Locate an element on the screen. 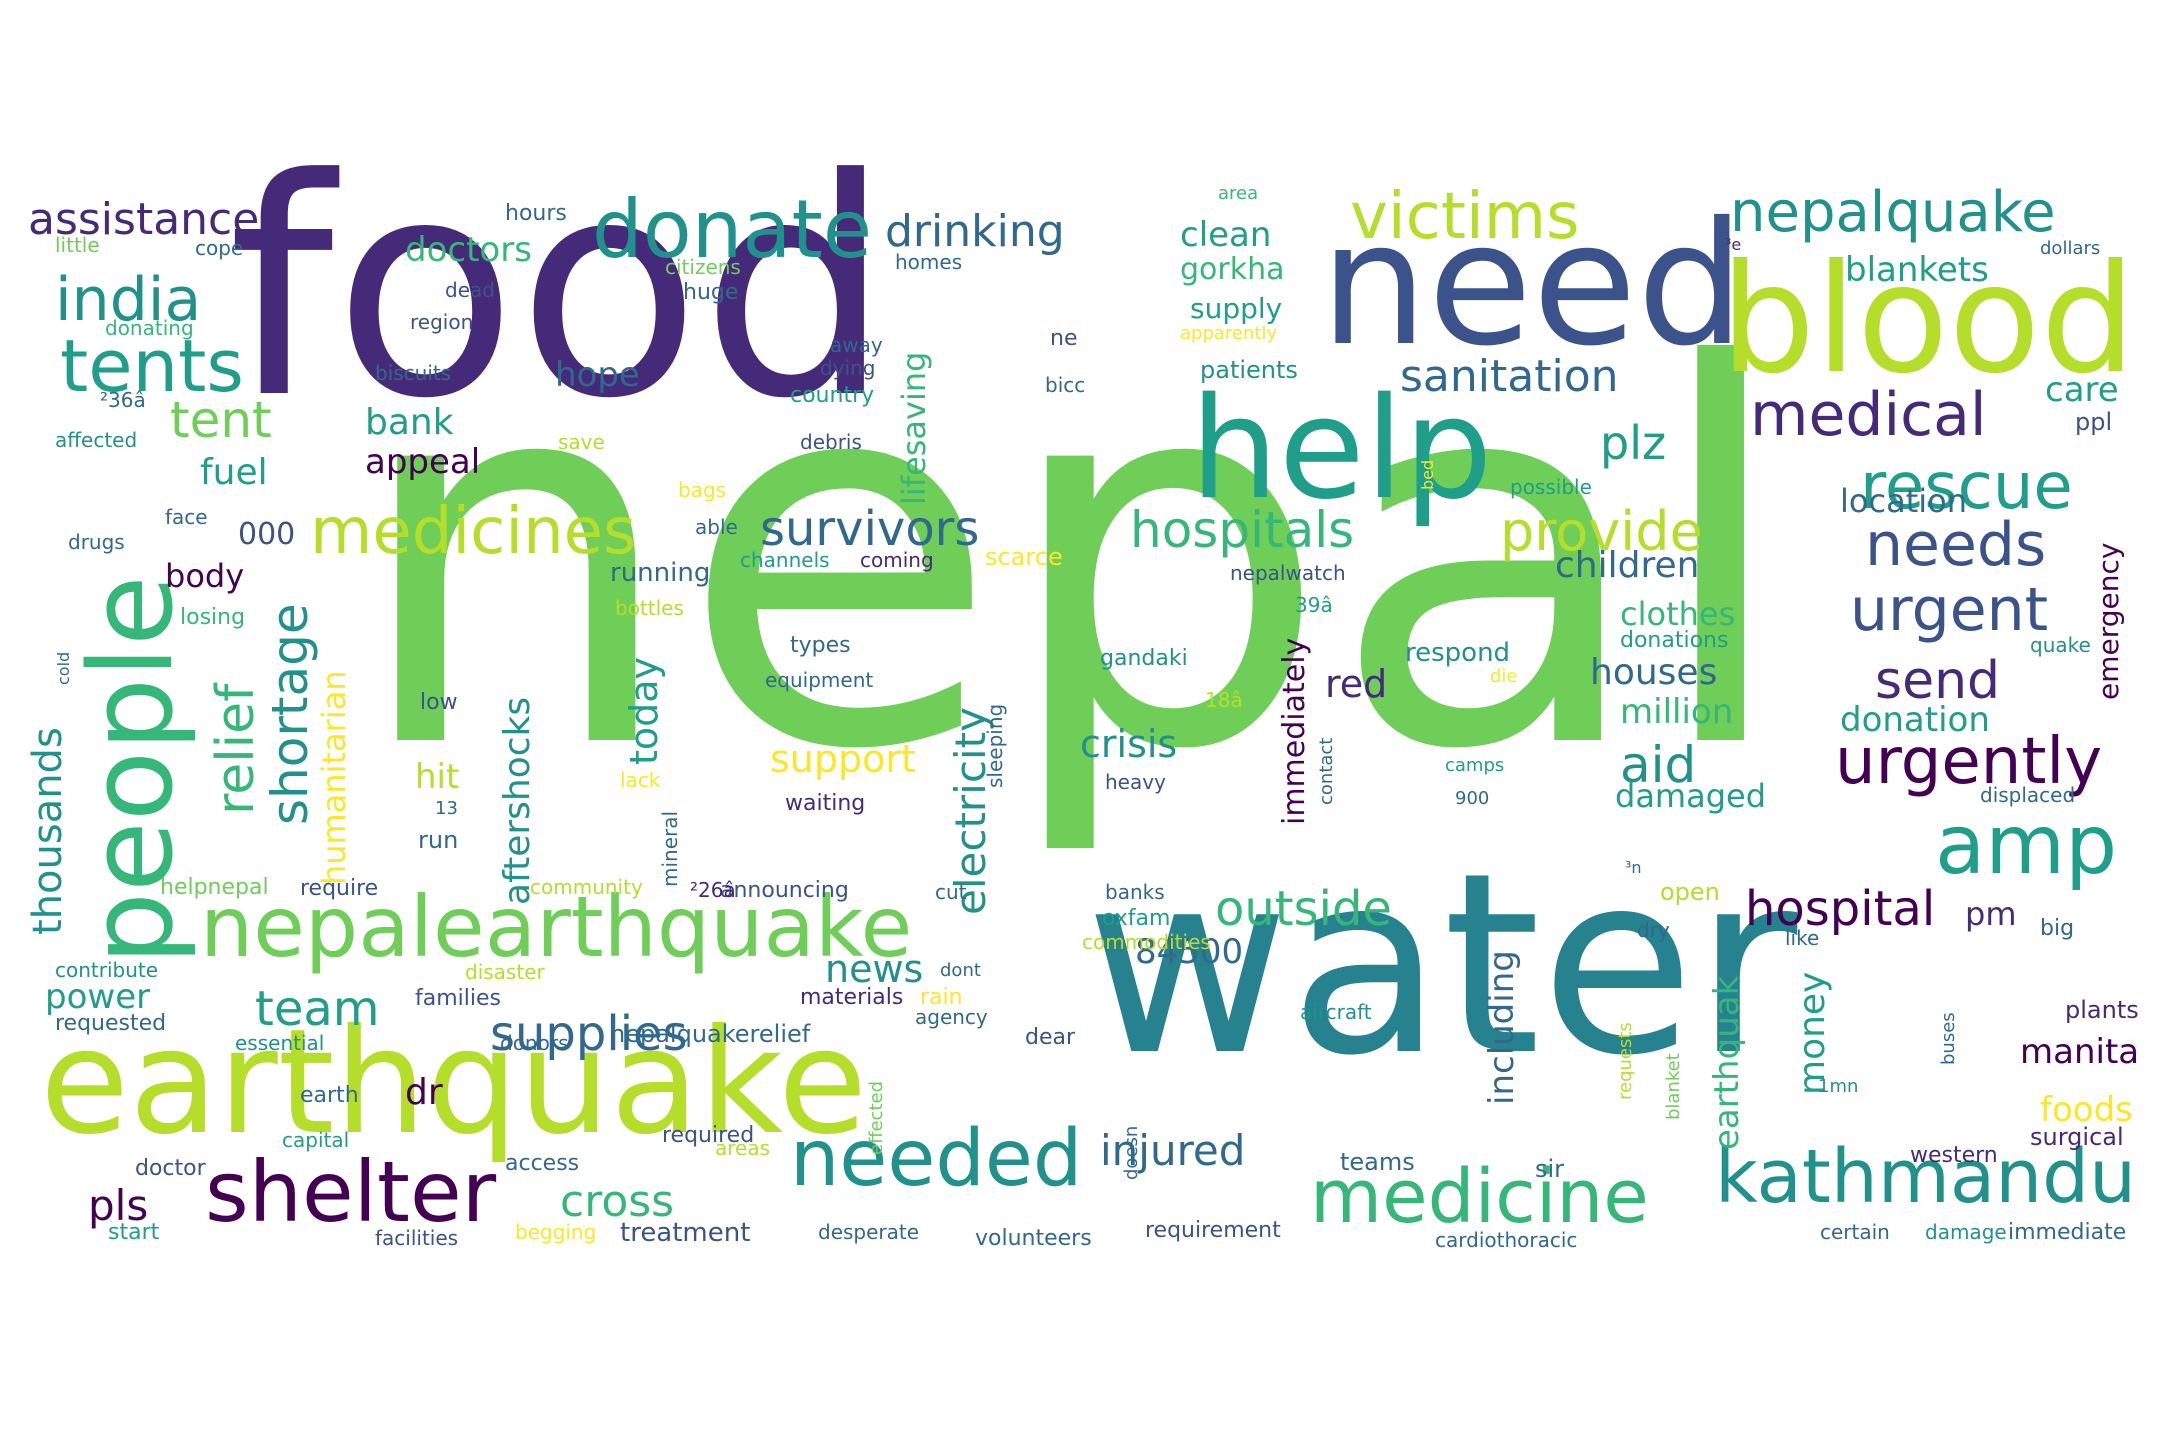 The image size is (2160, 1440). word-gorkha: gorkha is located at coordinates (1232, 269).